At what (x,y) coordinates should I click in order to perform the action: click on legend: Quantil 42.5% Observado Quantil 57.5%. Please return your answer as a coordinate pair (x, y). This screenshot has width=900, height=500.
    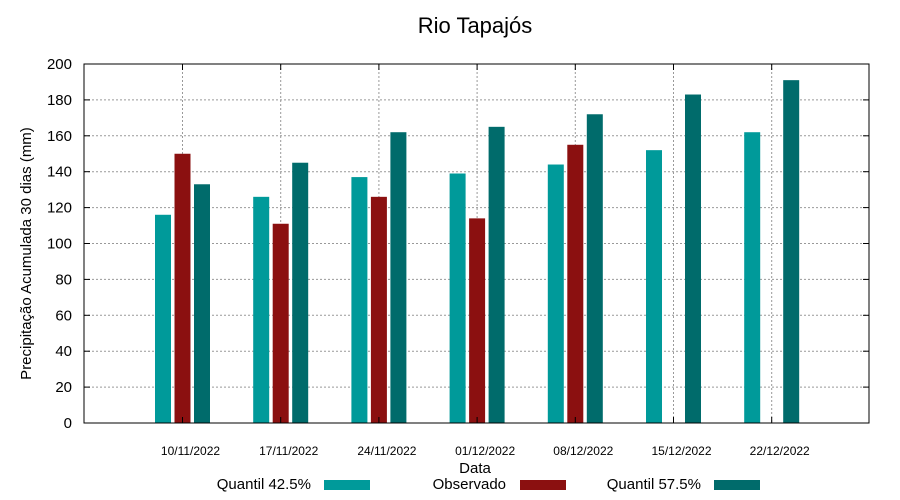
    Looking at the image, I should click on (488, 484).